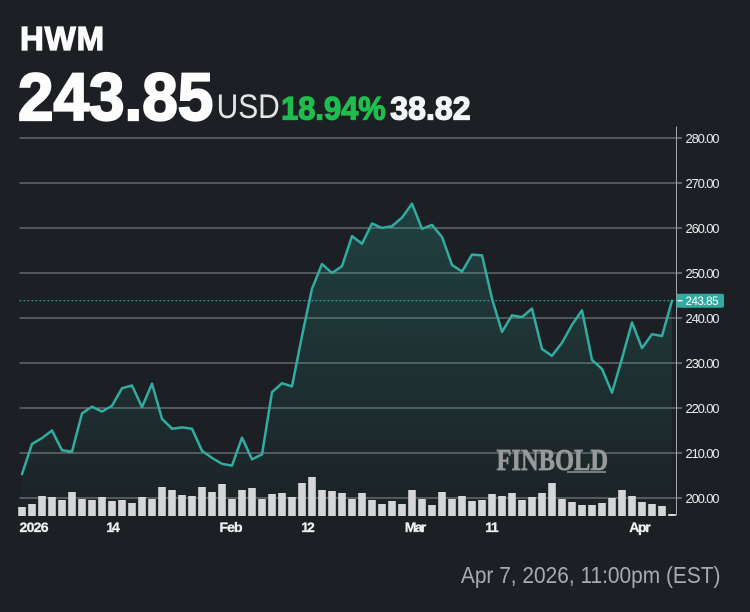 Image resolution: width=750 pixels, height=612 pixels. I want to click on svg-text: 260.00, so click(703, 228).